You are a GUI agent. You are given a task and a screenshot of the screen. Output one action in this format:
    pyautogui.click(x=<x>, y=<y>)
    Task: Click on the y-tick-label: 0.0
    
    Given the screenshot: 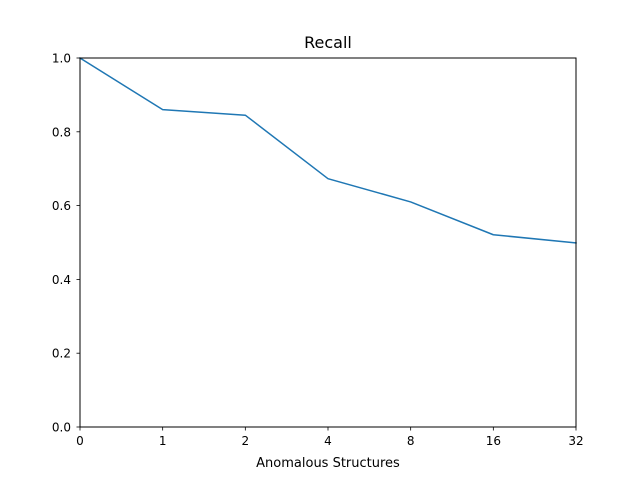 What is the action you would take?
    pyautogui.click(x=61, y=428)
    